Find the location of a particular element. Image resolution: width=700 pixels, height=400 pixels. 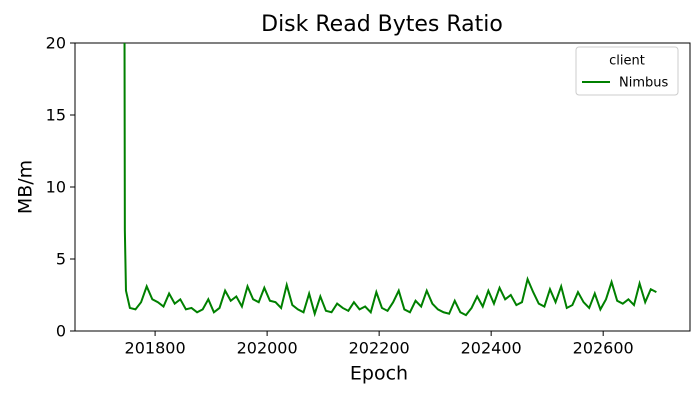

chart-title: Disk Read Bytes Ratio is located at coordinates (382, 24).